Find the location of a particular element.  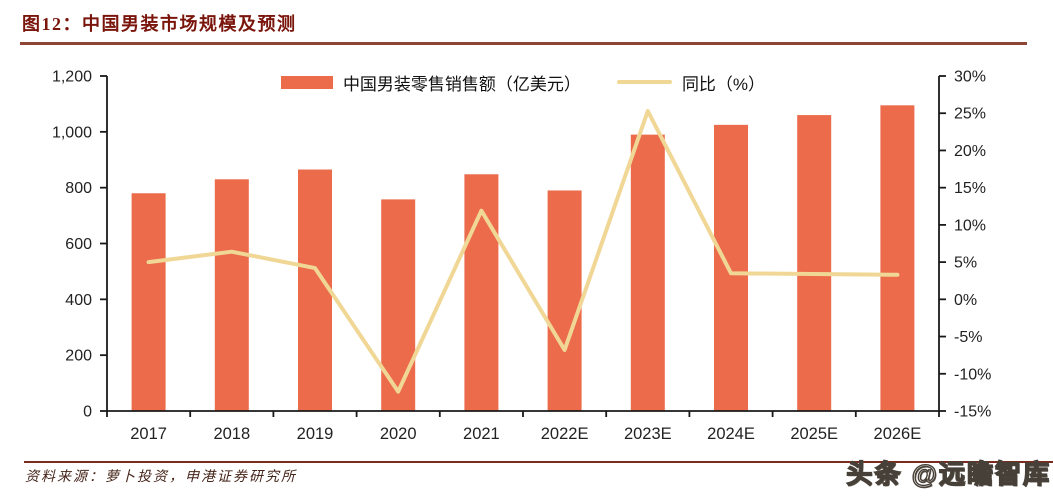

bar-2018 is located at coordinates (231, 295).